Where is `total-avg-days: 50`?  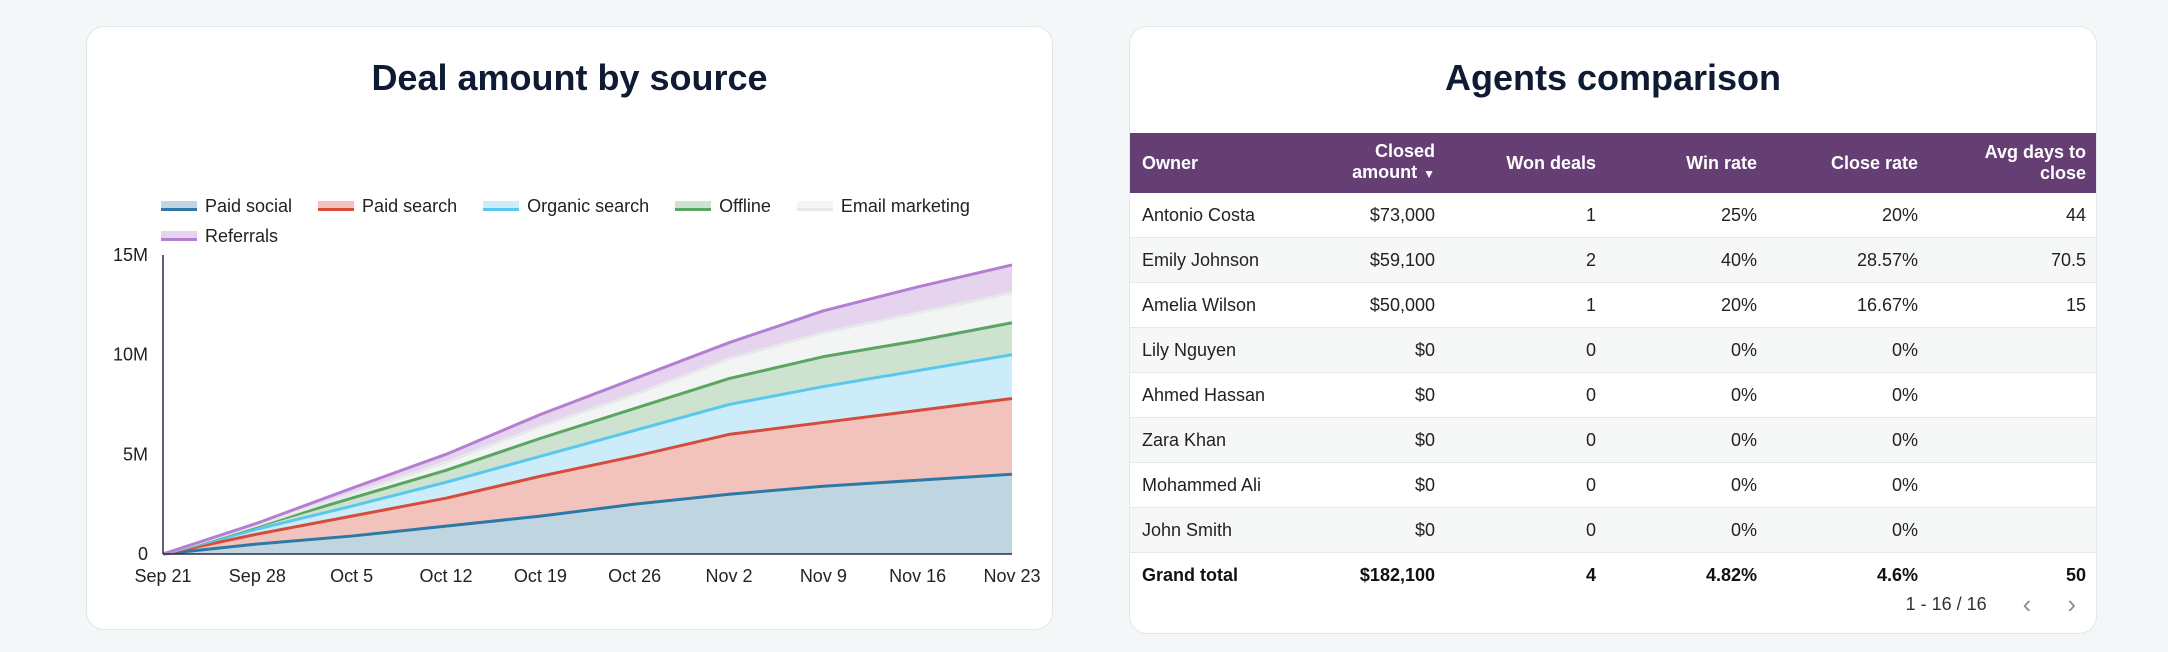 total-avg-days: 50 is located at coordinates (2075, 574).